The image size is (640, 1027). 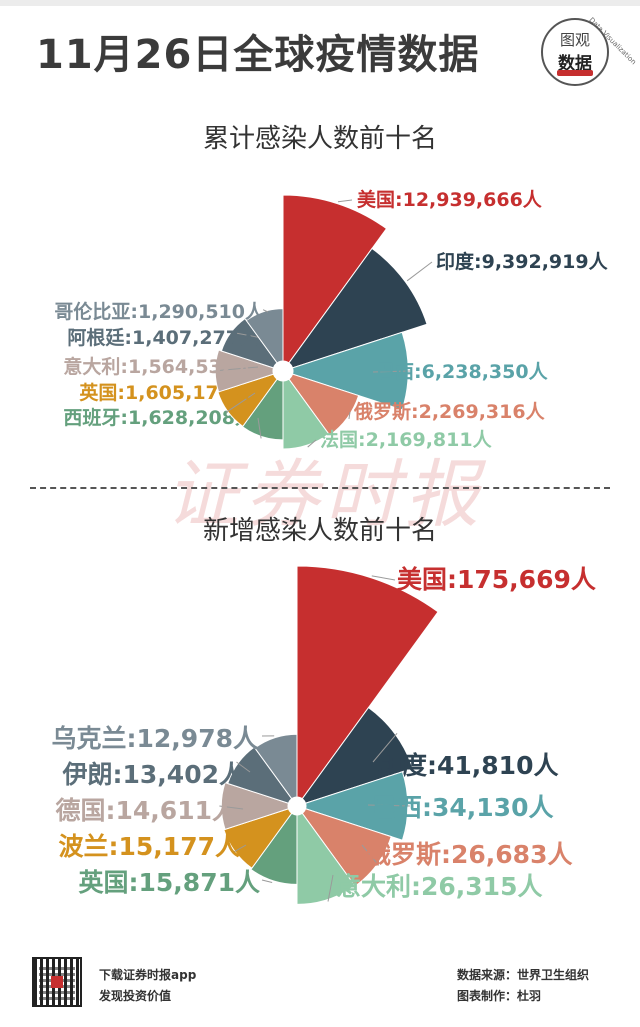 I want to click on slice-label-9: 乌克兰:12,978人, so click(x=155, y=738).